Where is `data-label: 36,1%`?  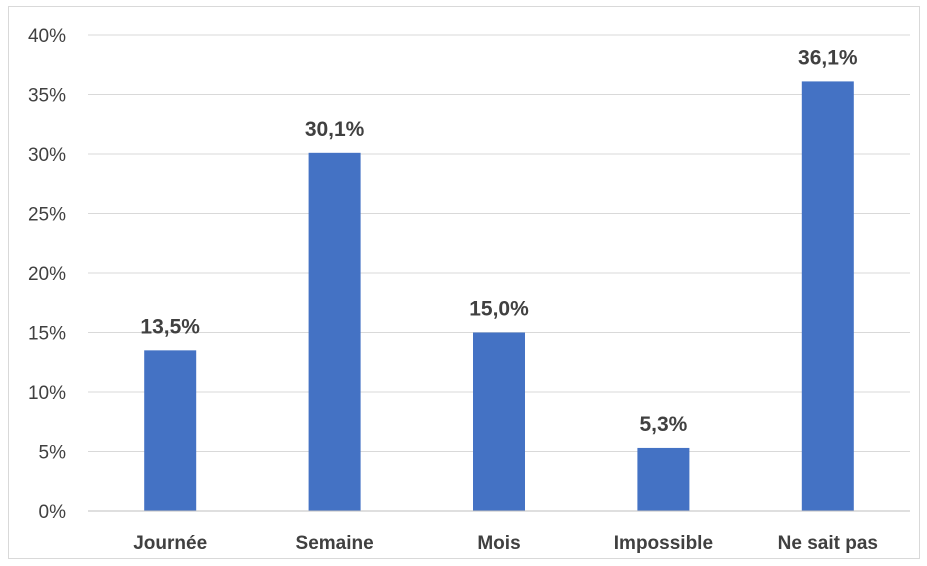
data-label: 36,1% is located at coordinates (828, 57).